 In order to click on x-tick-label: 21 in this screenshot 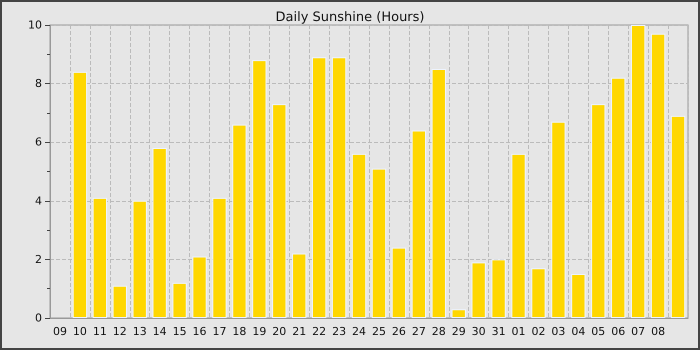, I will do `click(299, 331)`.